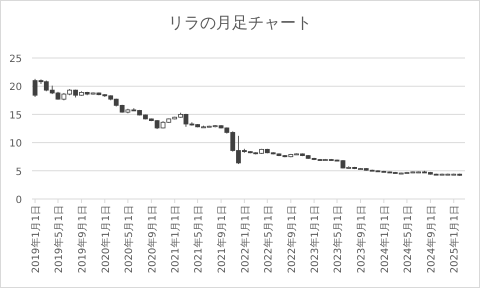  What do you see at coordinates (384, 239) in the screenshot?
I see `x-tick-label: 2024年1月1日` at bounding box center [384, 239].